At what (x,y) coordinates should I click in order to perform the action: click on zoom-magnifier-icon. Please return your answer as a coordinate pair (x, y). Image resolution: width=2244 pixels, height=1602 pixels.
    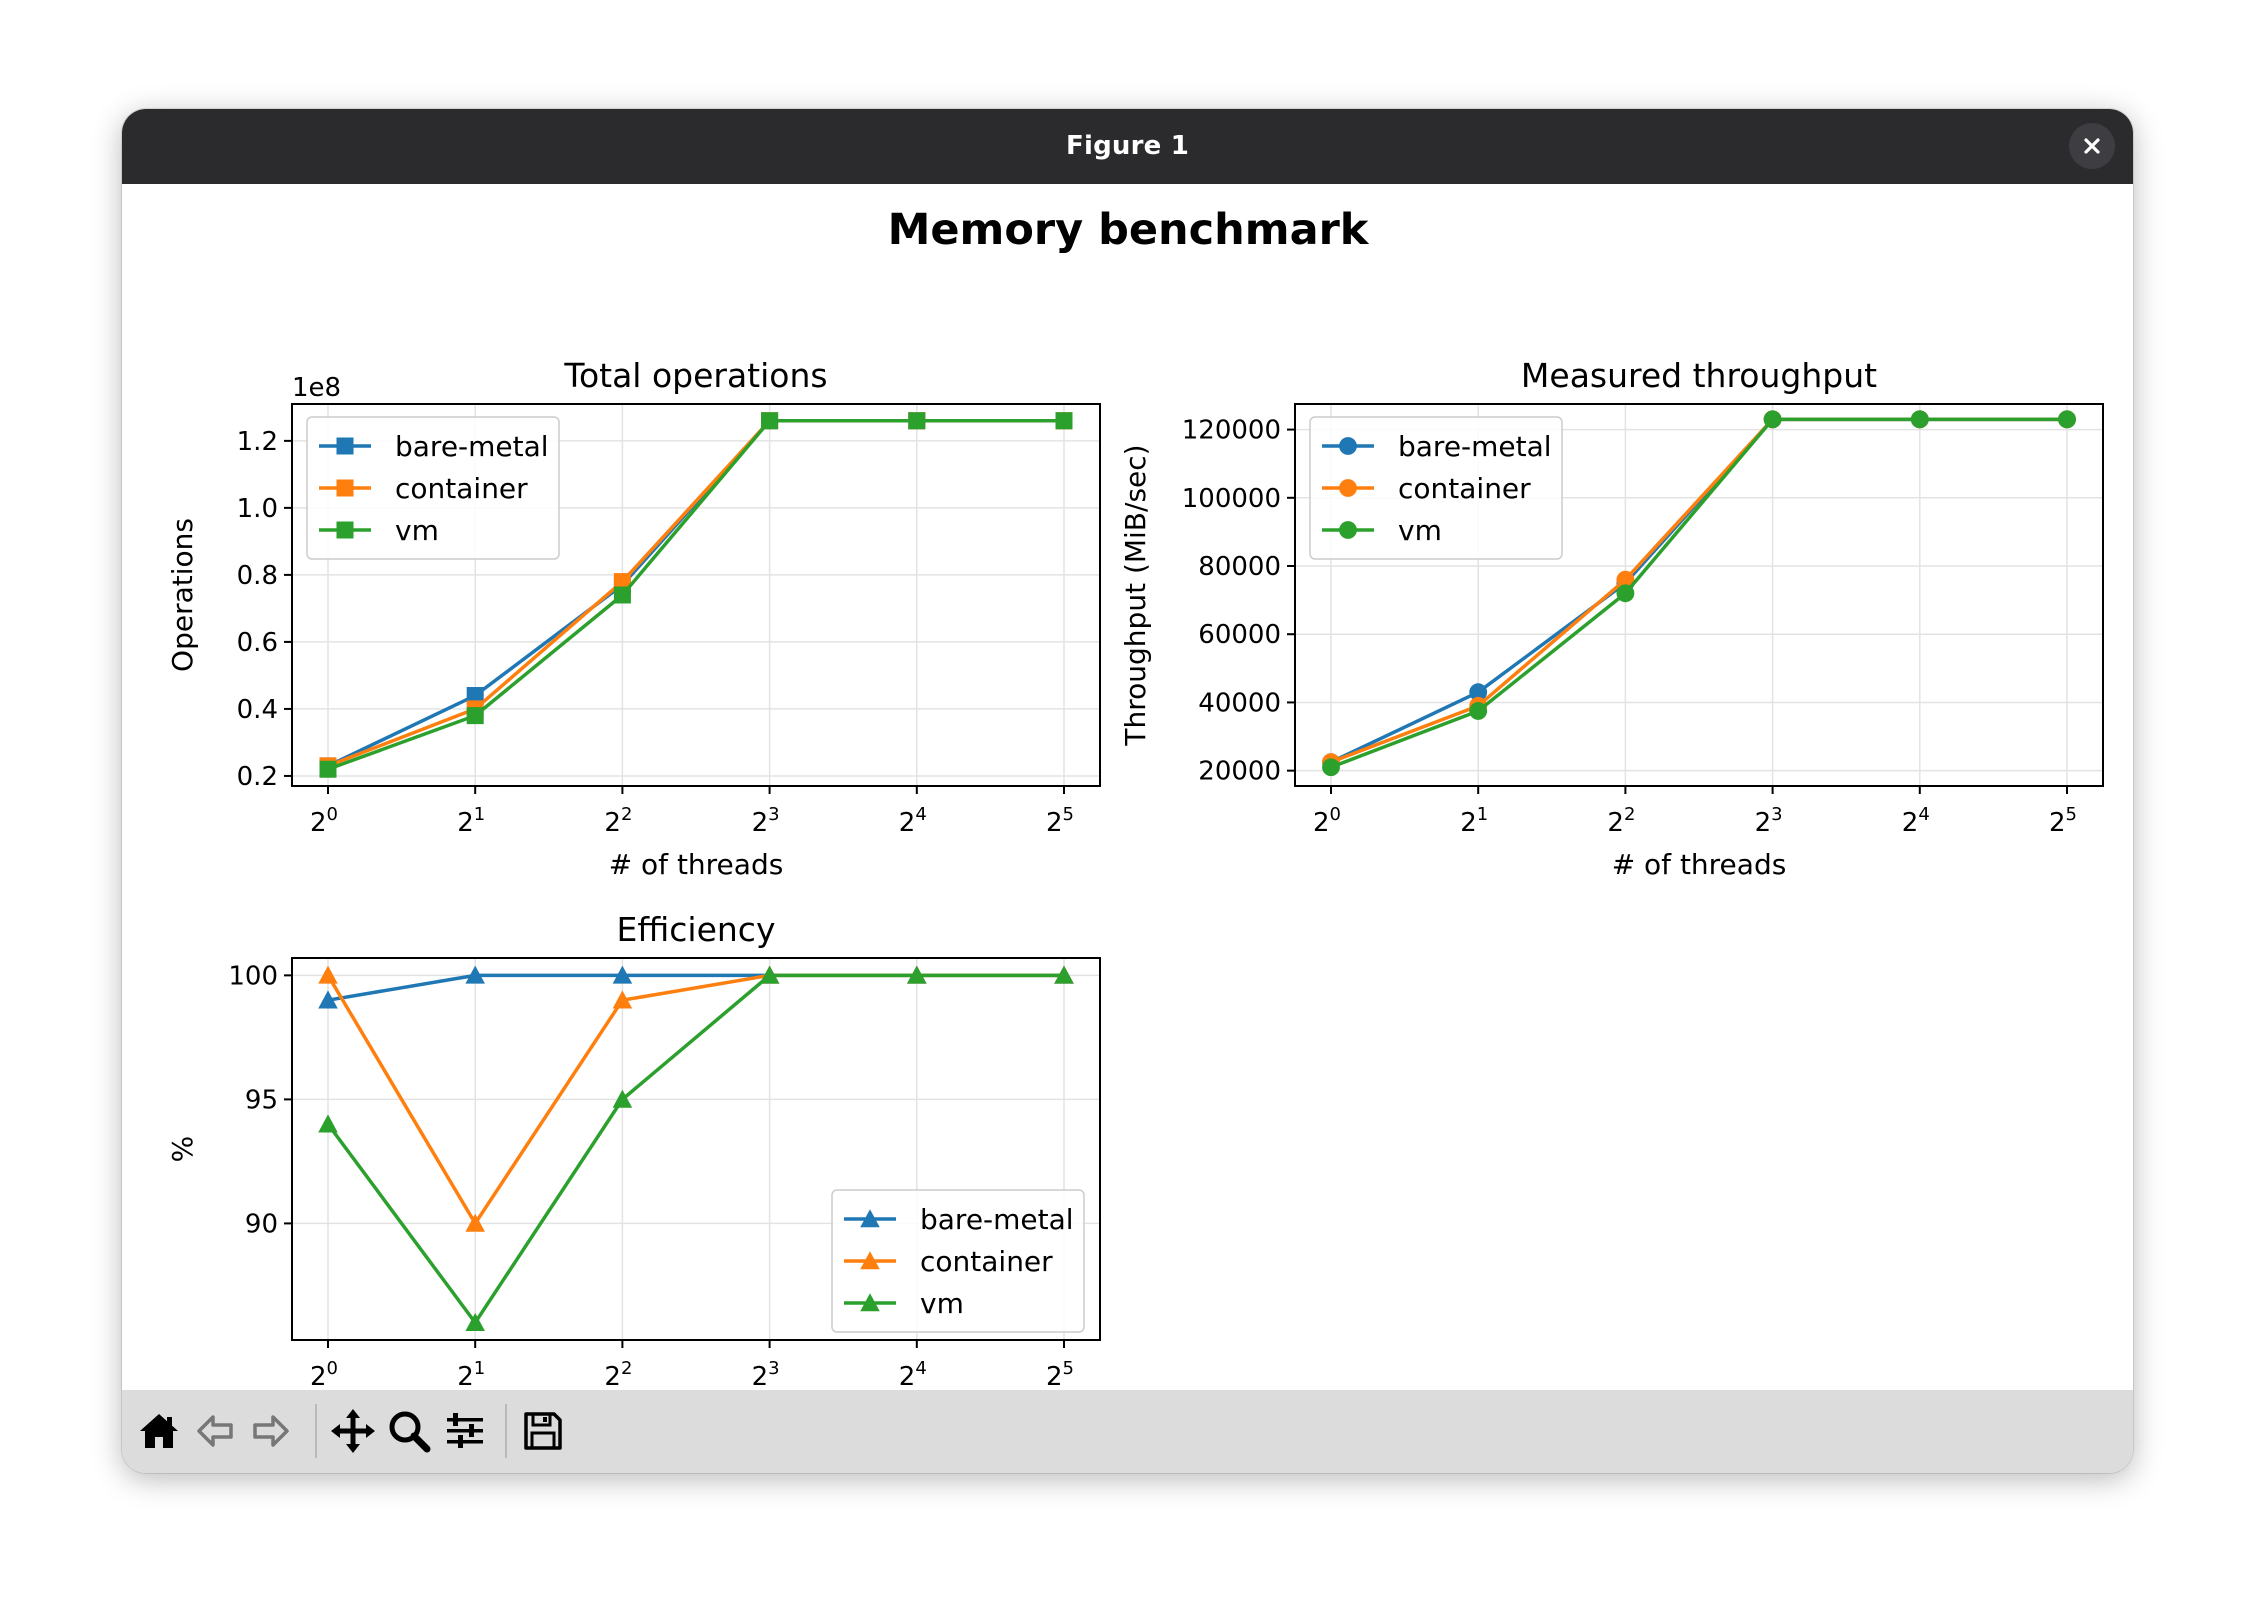
    Looking at the image, I should click on (410, 1432).